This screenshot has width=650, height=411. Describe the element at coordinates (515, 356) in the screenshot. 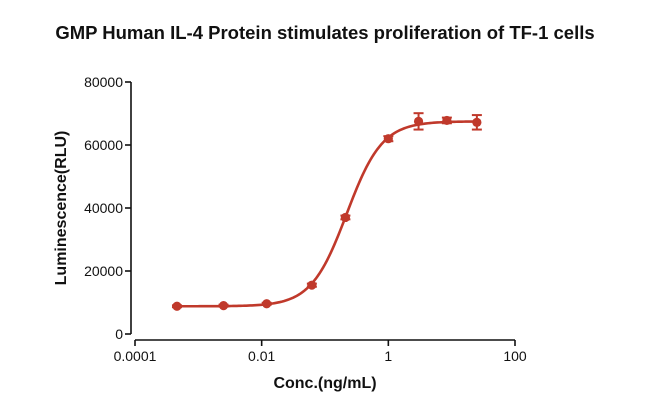

I see `x-tick-label: 100` at that location.